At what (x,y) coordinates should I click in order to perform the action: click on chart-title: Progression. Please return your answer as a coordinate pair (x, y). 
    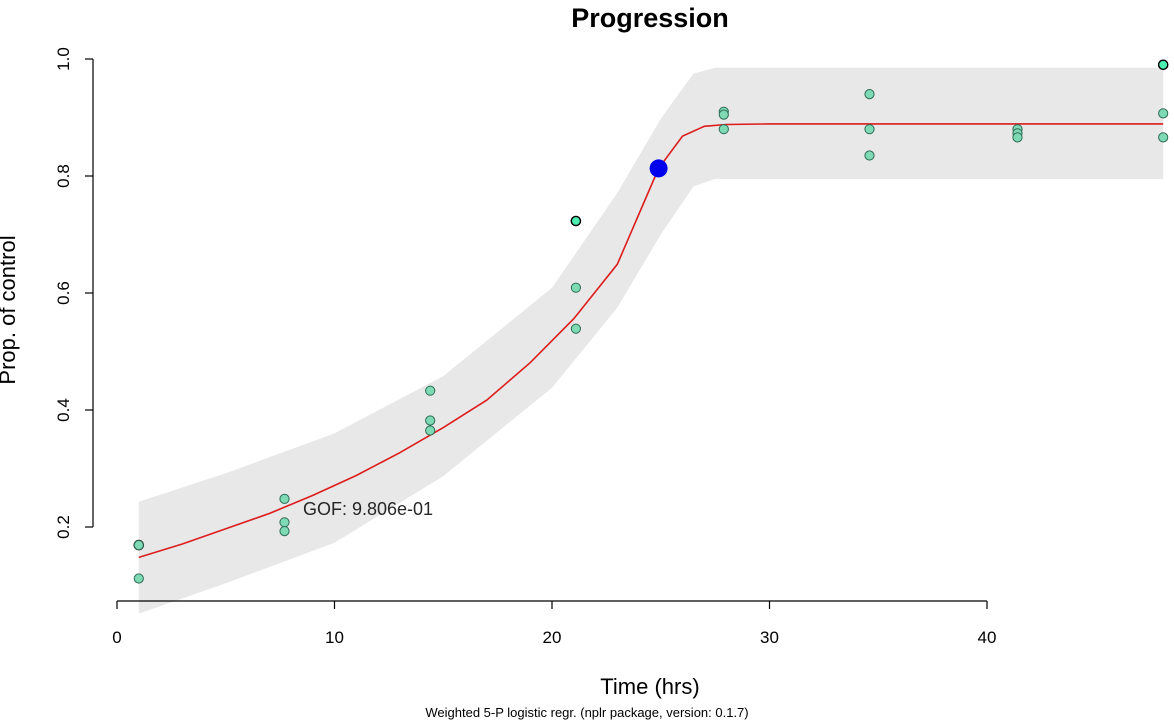
    Looking at the image, I should click on (650, 18).